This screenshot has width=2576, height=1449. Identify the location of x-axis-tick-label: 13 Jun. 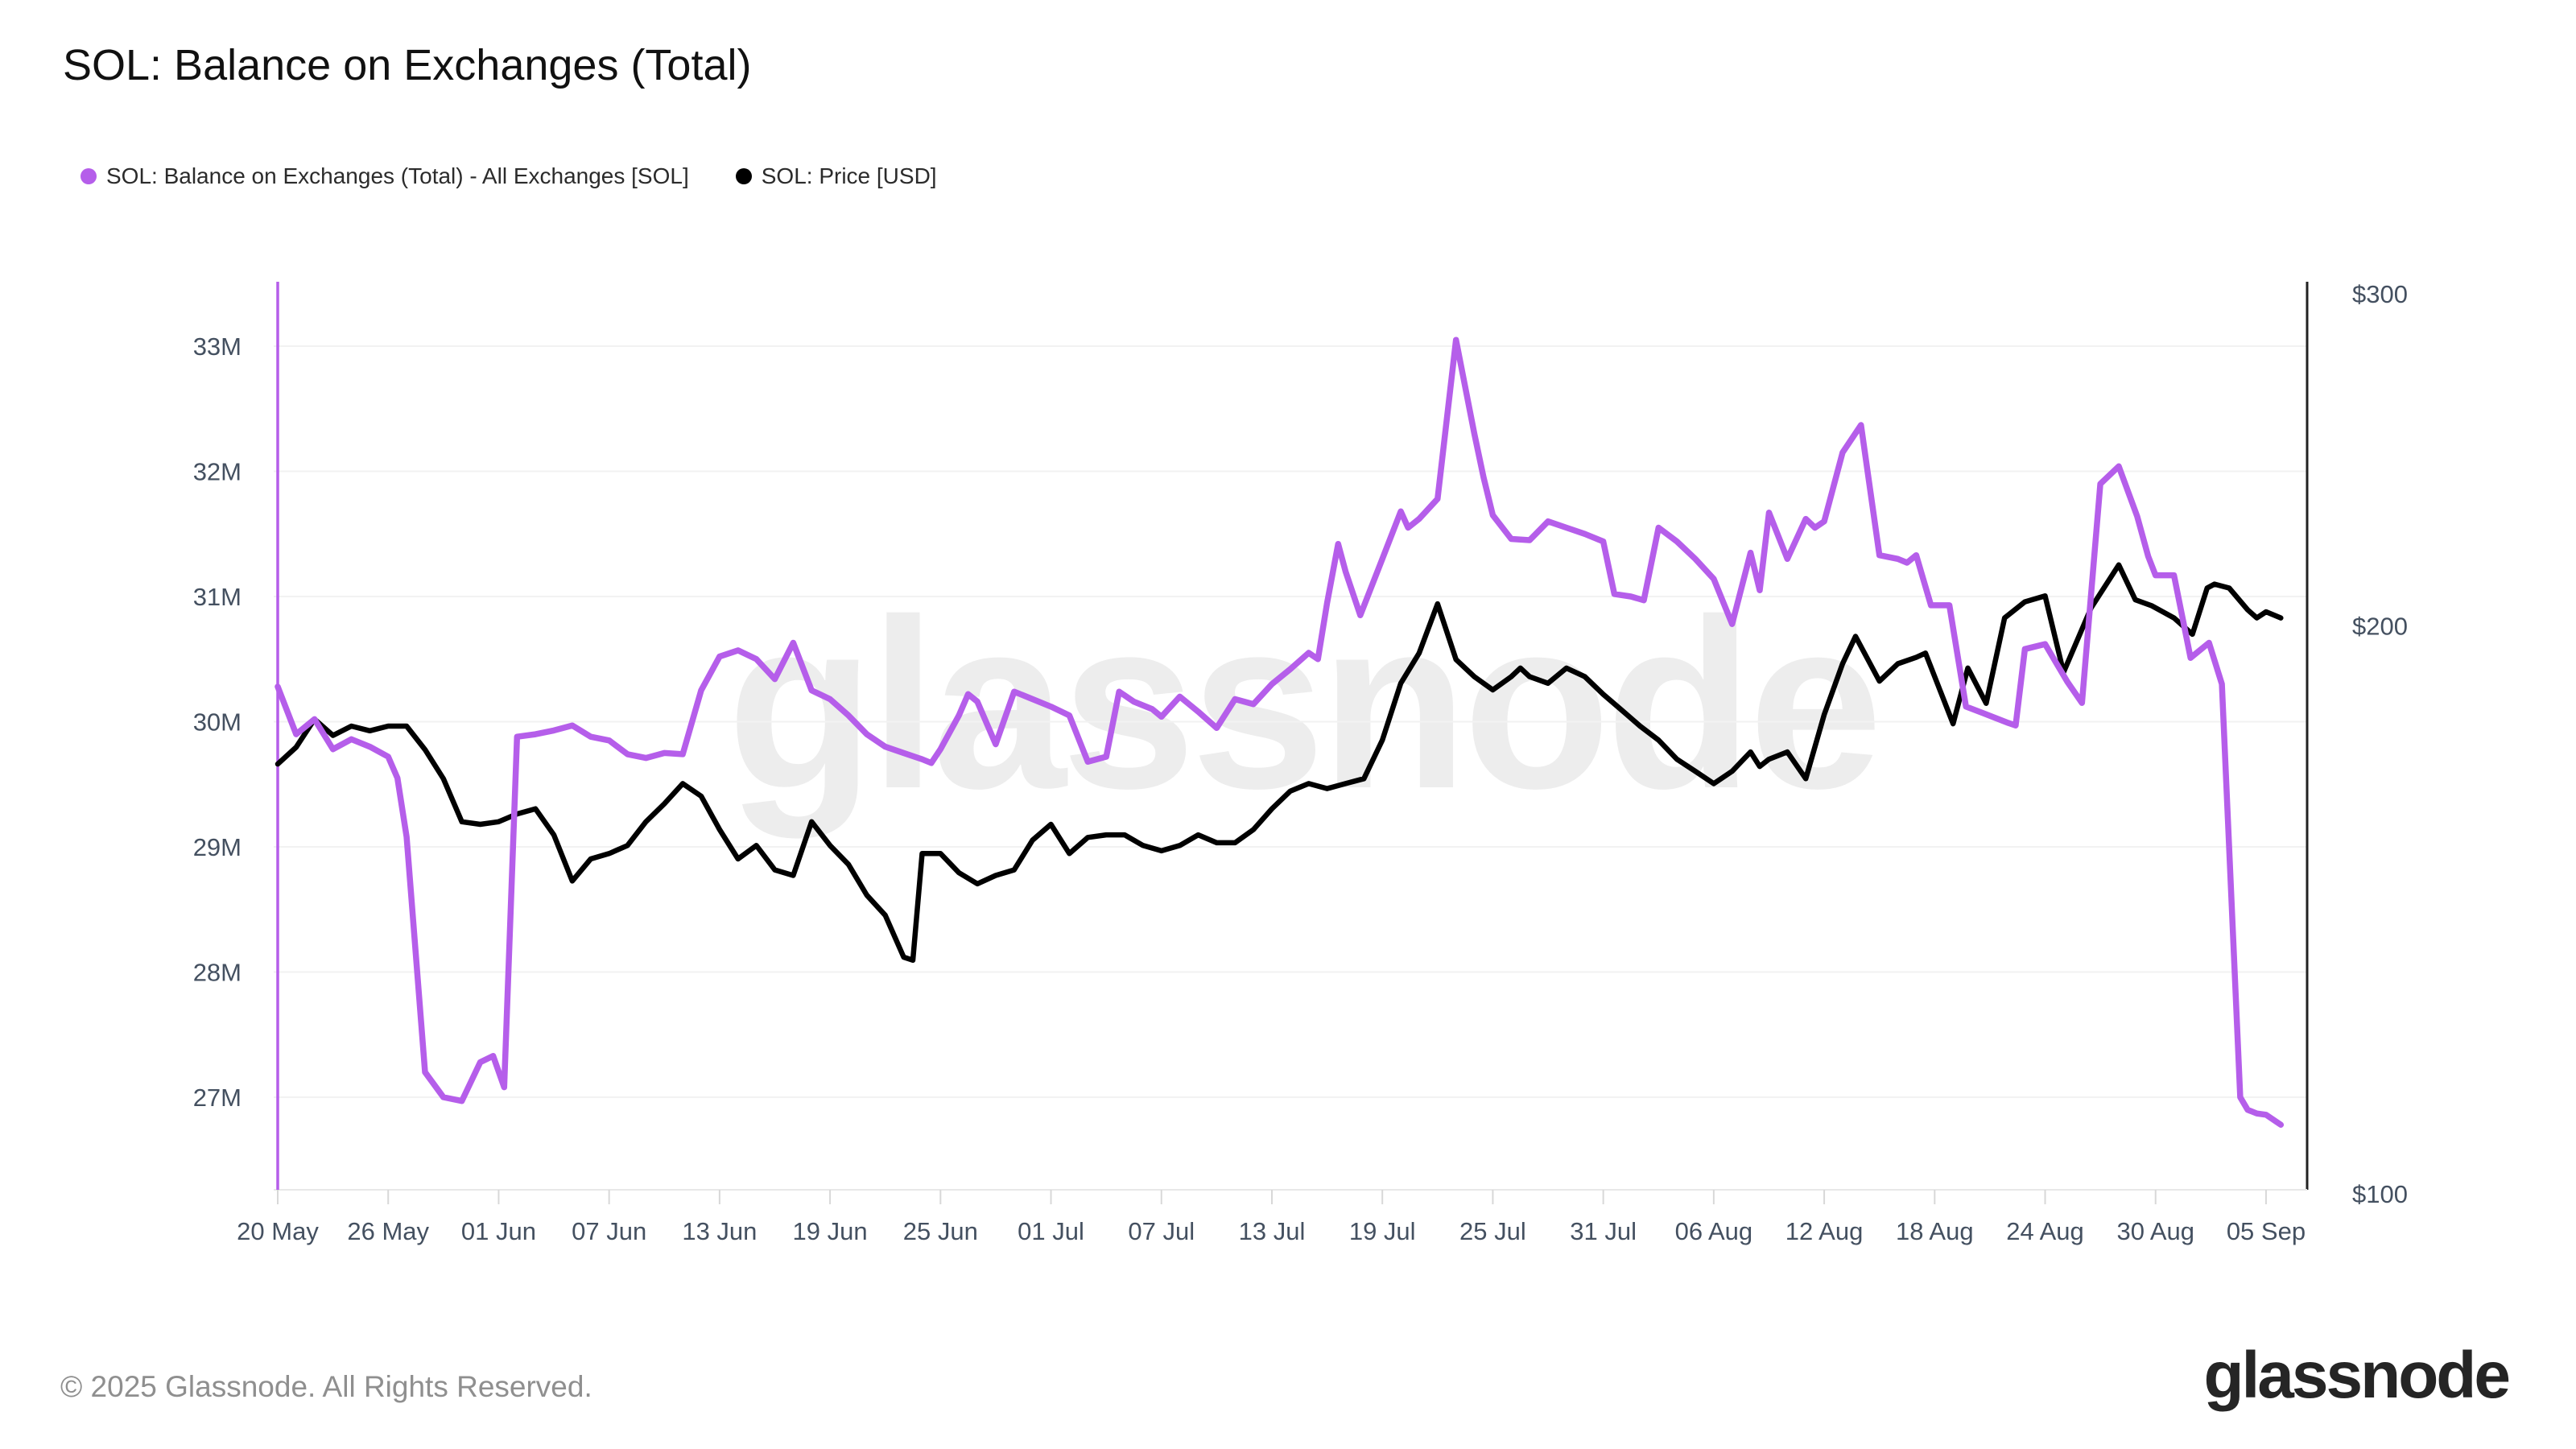
(719, 1231).